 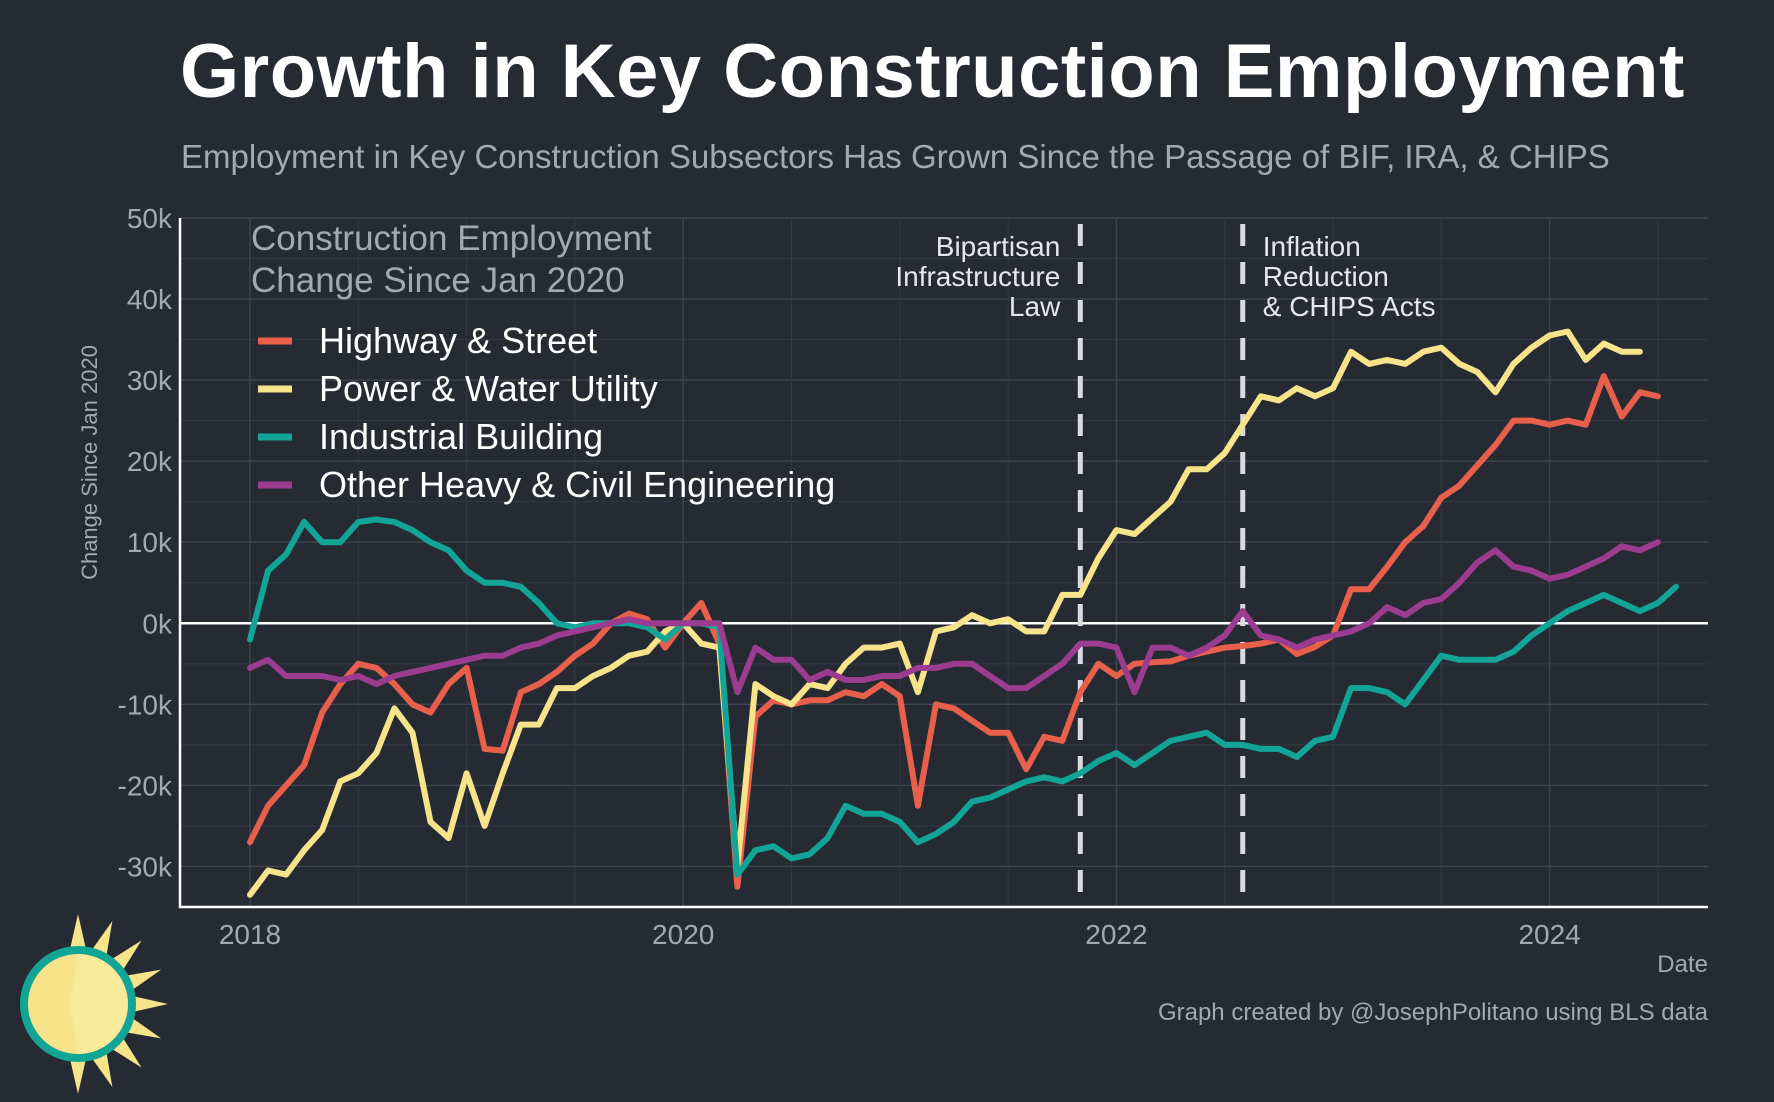 I want to click on event-label: & CHIPS Acts, so click(x=1349, y=306).